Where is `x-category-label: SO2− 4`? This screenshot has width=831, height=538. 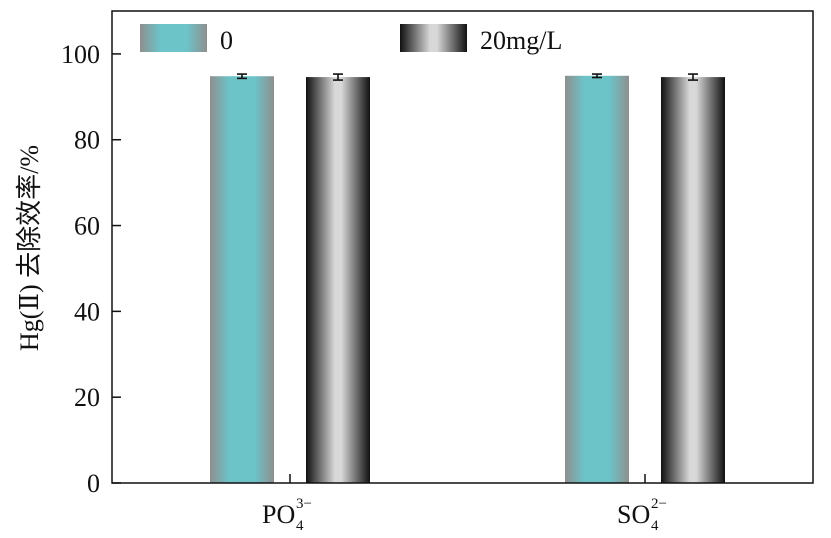
x-category-label: SO2− 4 is located at coordinates (642, 515).